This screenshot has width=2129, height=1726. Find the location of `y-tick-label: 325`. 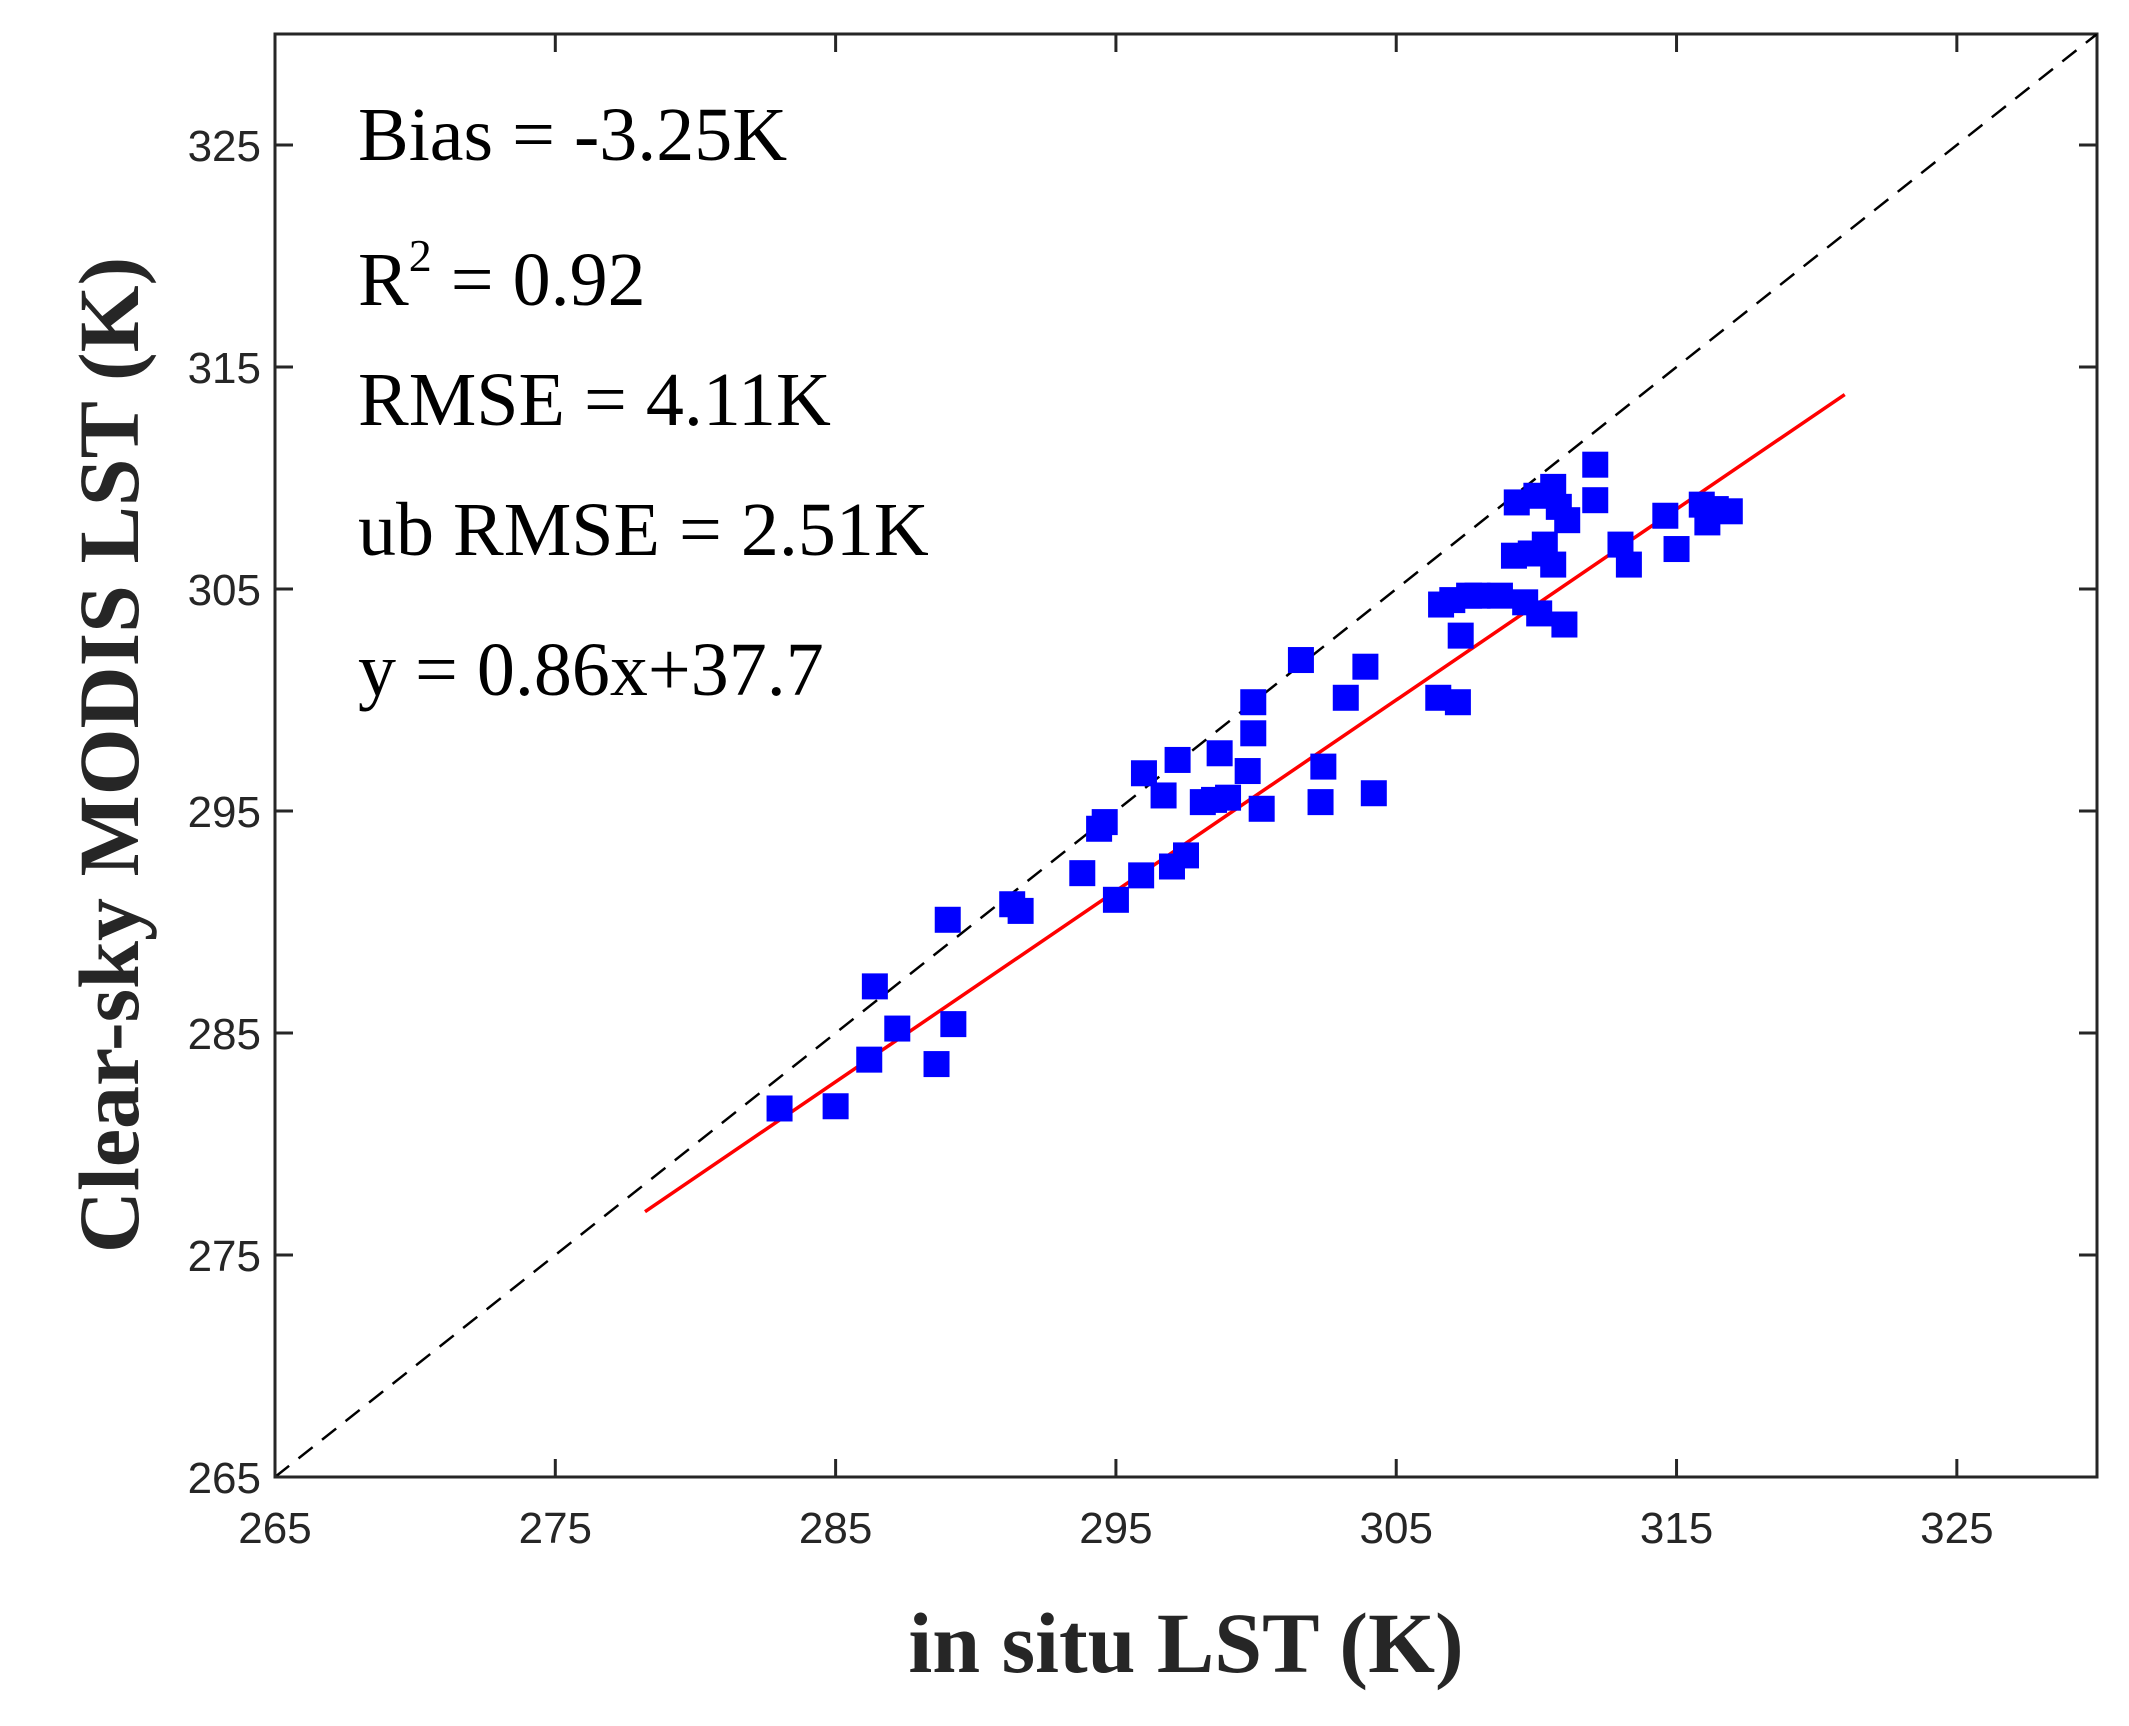

y-tick-label: 325 is located at coordinates (224, 146).